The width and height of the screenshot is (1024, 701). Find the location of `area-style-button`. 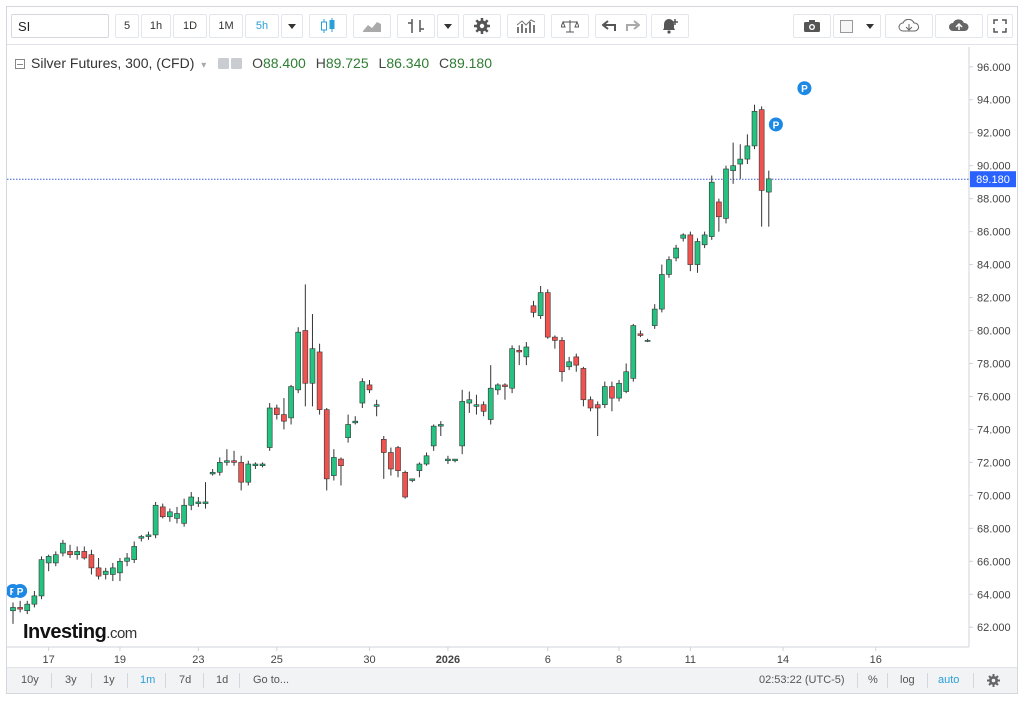

area-style-button is located at coordinates (372, 26).